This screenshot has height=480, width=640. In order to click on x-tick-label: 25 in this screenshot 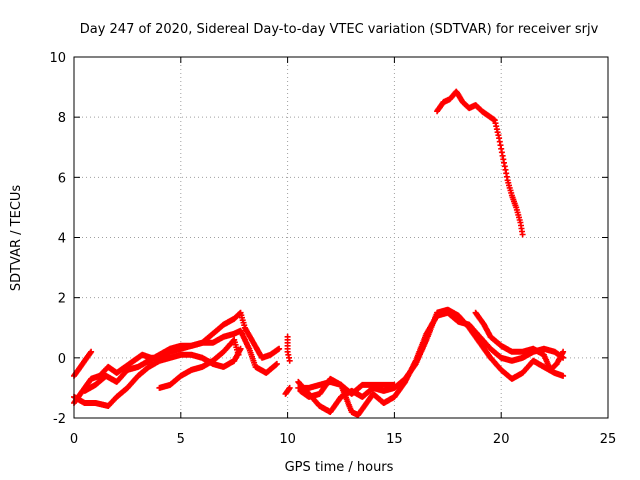, I will do `click(608, 439)`.